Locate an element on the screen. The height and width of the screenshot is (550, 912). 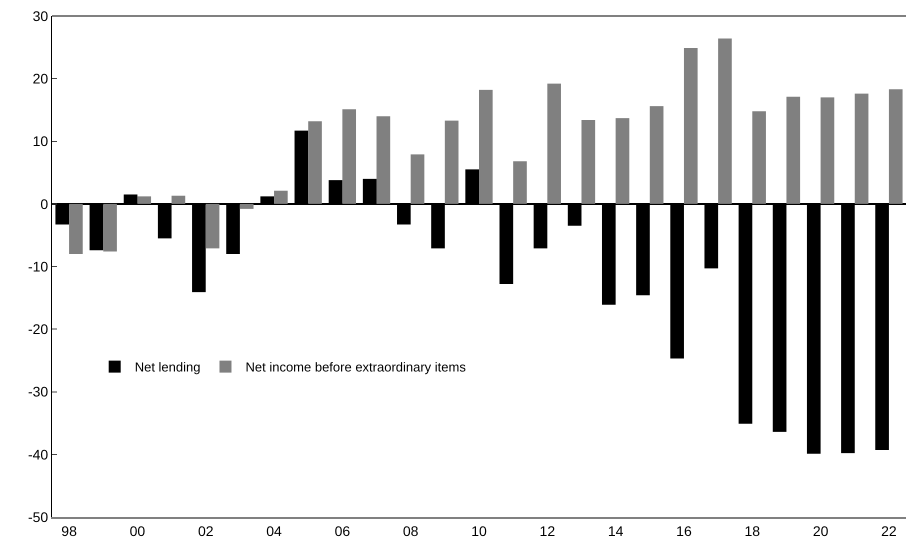
x-tick-label: 00 is located at coordinates (138, 530).